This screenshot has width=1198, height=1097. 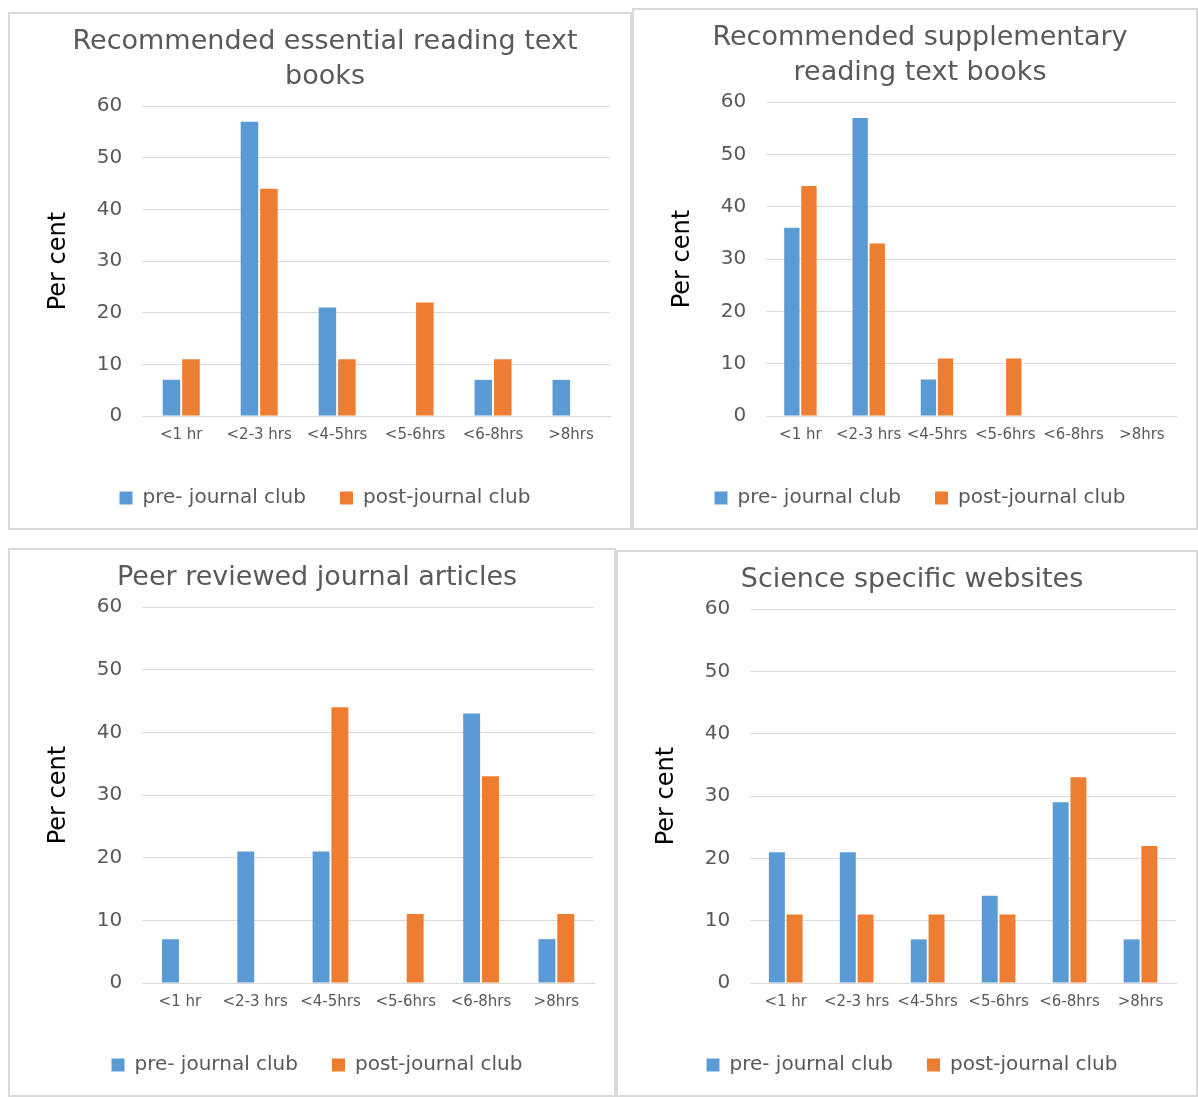 I want to click on chart-title: Science specific websites, so click(x=912, y=577).